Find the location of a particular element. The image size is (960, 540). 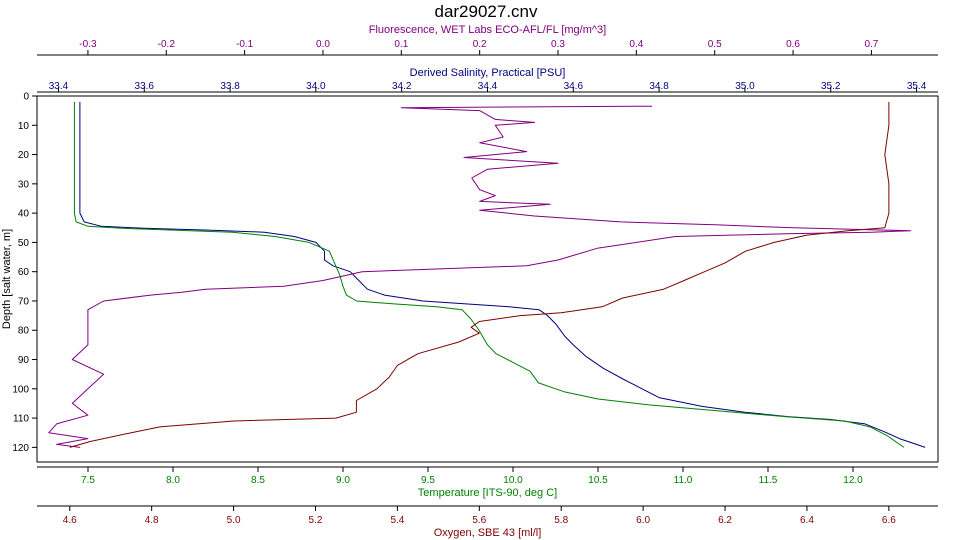

temperature-tick-label: 9.0 is located at coordinates (343, 480).